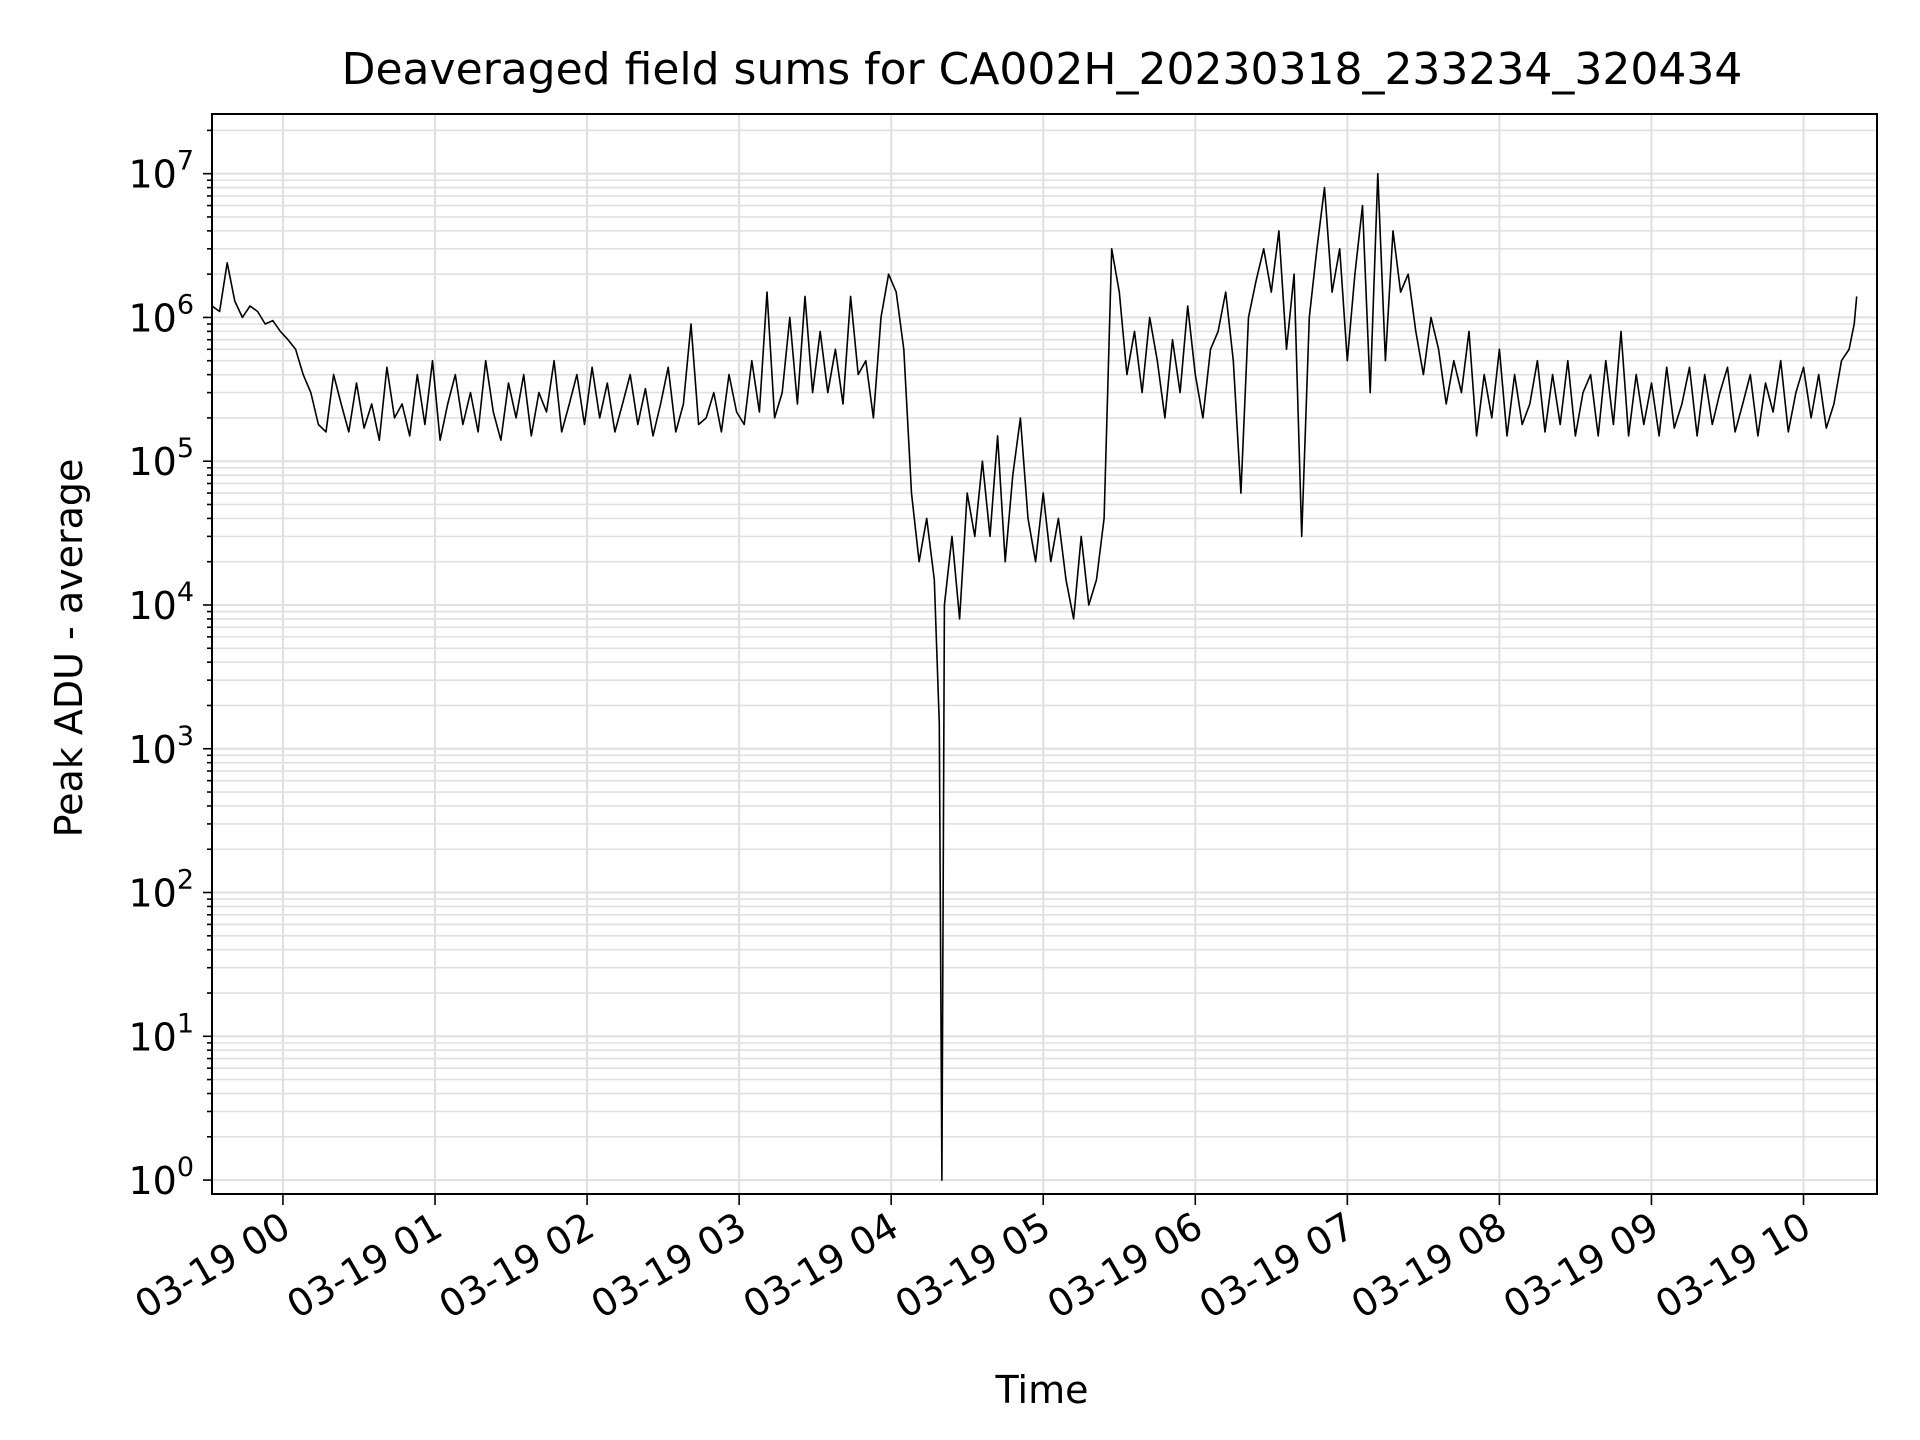 The height and width of the screenshot is (1440, 1920). I want to click on y-tick-label: 10⁶, so click(161, 314).